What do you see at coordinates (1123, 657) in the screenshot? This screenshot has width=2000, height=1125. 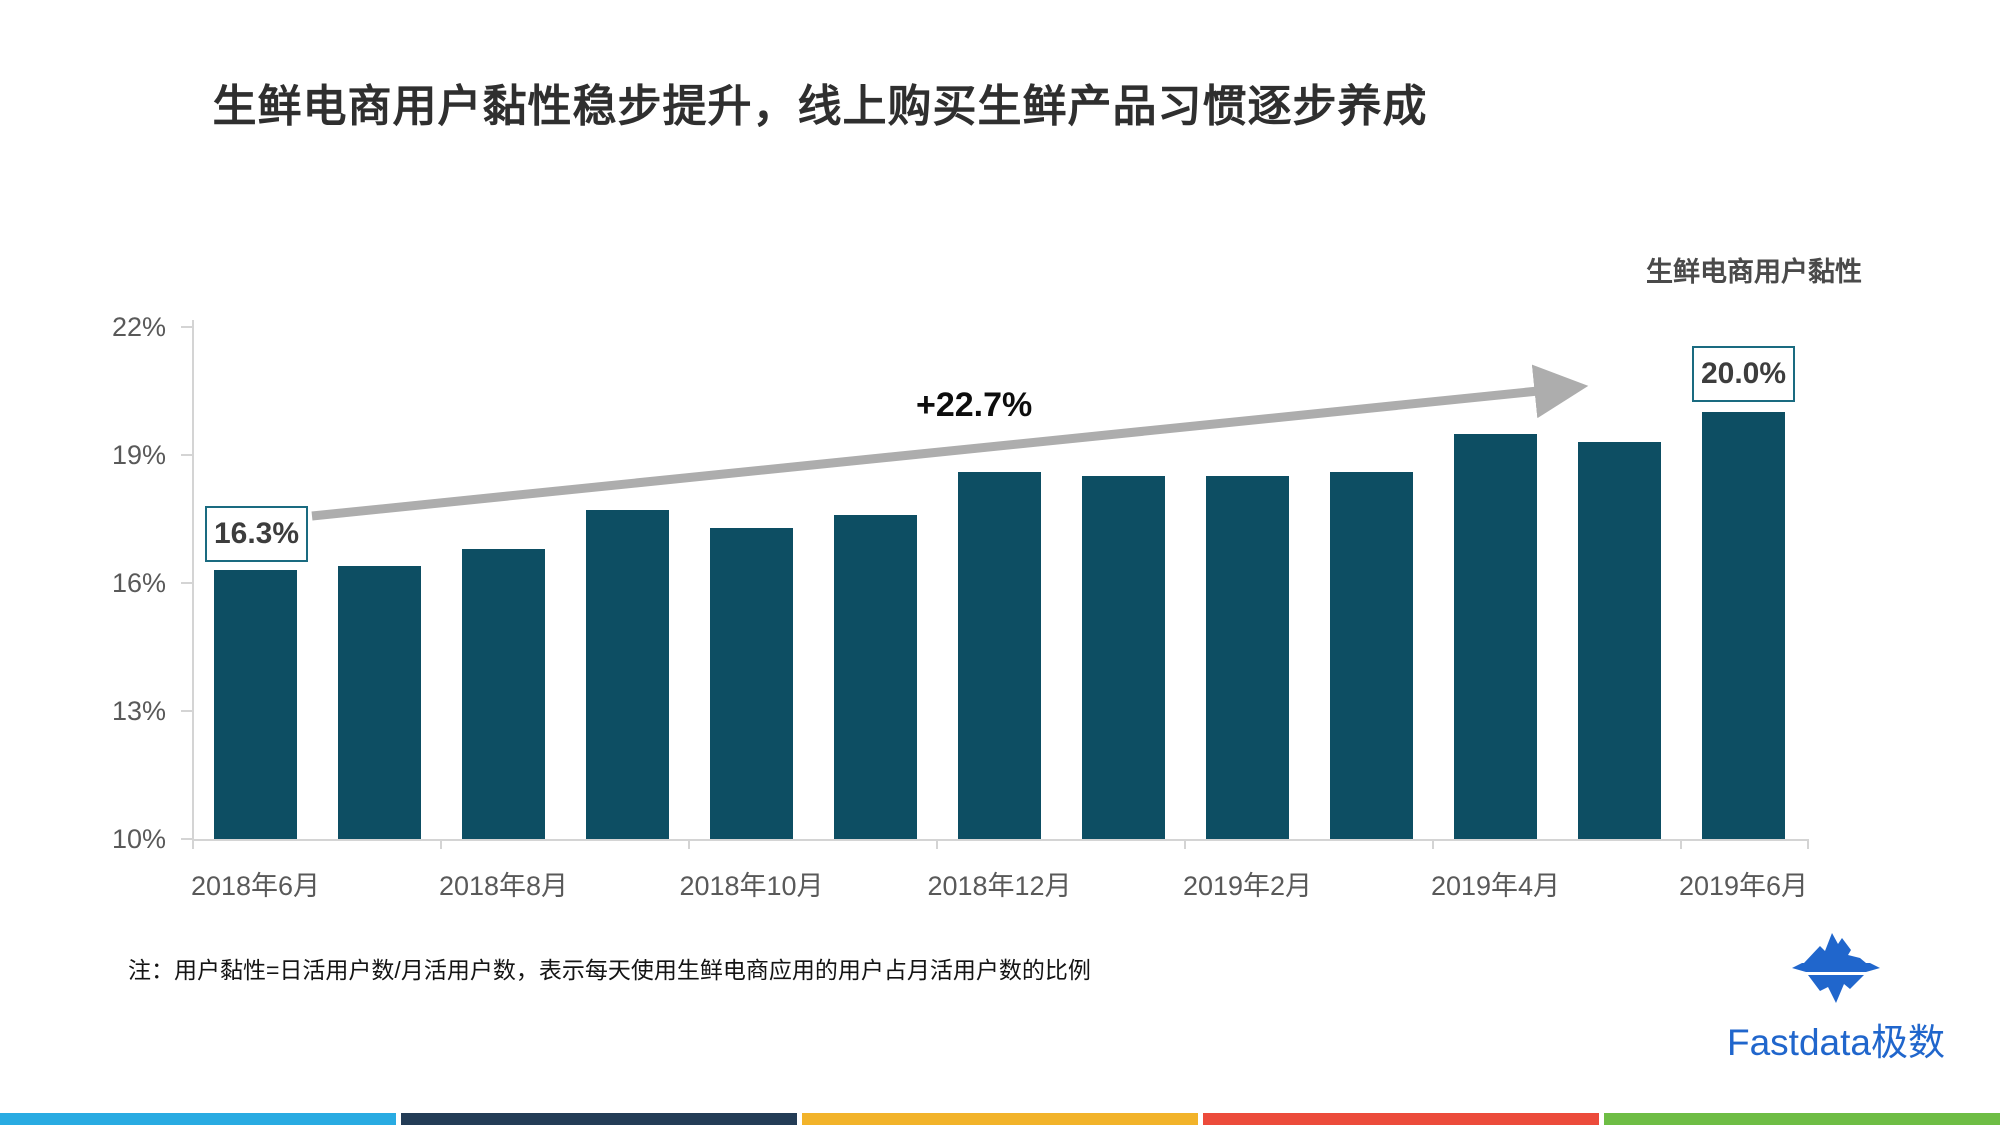 I see `bar-2019年1月` at bounding box center [1123, 657].